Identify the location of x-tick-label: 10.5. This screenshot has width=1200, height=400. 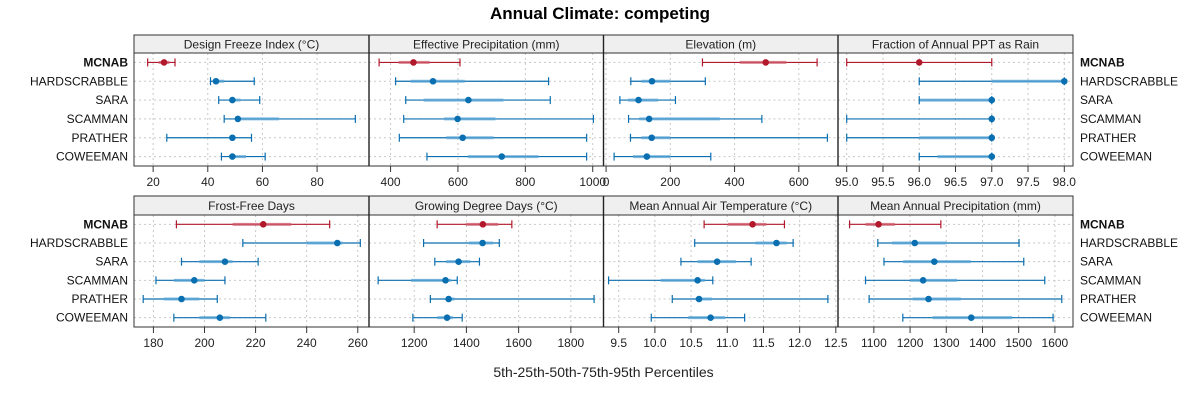
(691, 343).